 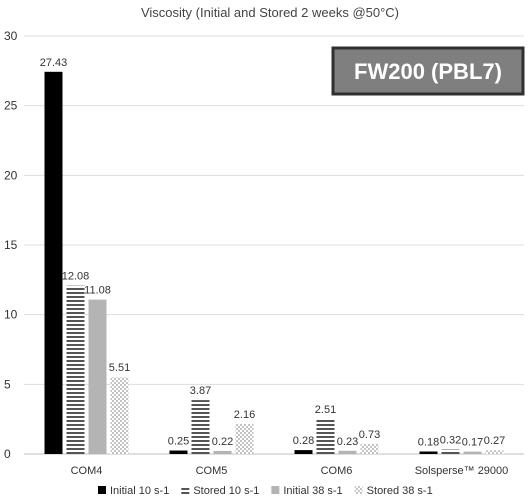 I want to click on data-label: 0.17, so click(x=472, y=443).